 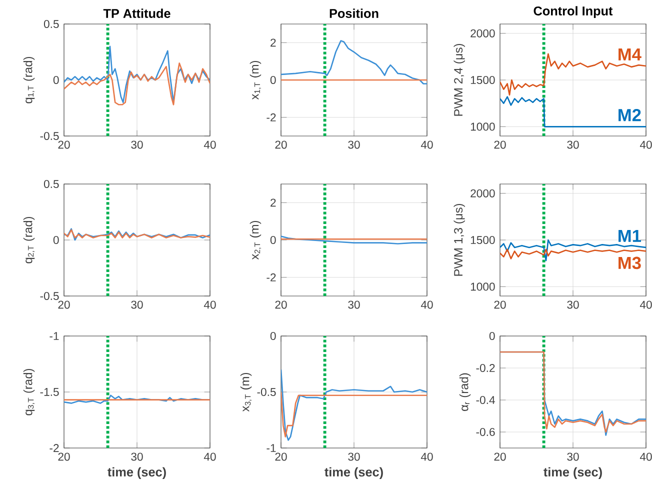 I want to click on series-label: M3, so click(x=629, y=263).